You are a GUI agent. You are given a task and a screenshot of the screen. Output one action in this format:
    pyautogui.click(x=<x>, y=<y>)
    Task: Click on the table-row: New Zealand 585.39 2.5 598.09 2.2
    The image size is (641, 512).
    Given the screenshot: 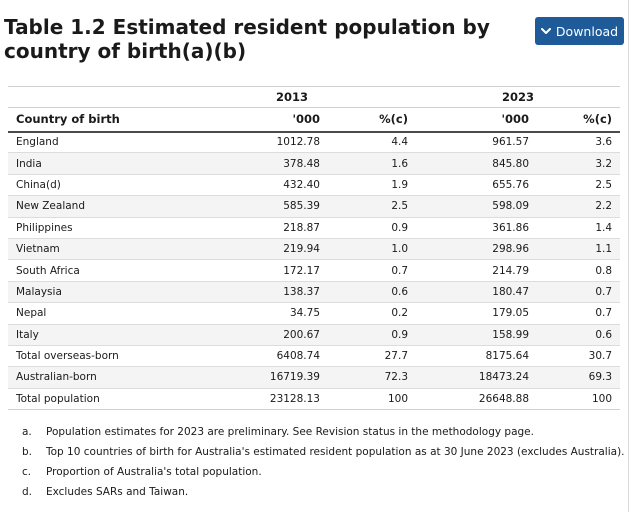 What is the action you would take?
    pyautogui.click(x=314, y=206)
    